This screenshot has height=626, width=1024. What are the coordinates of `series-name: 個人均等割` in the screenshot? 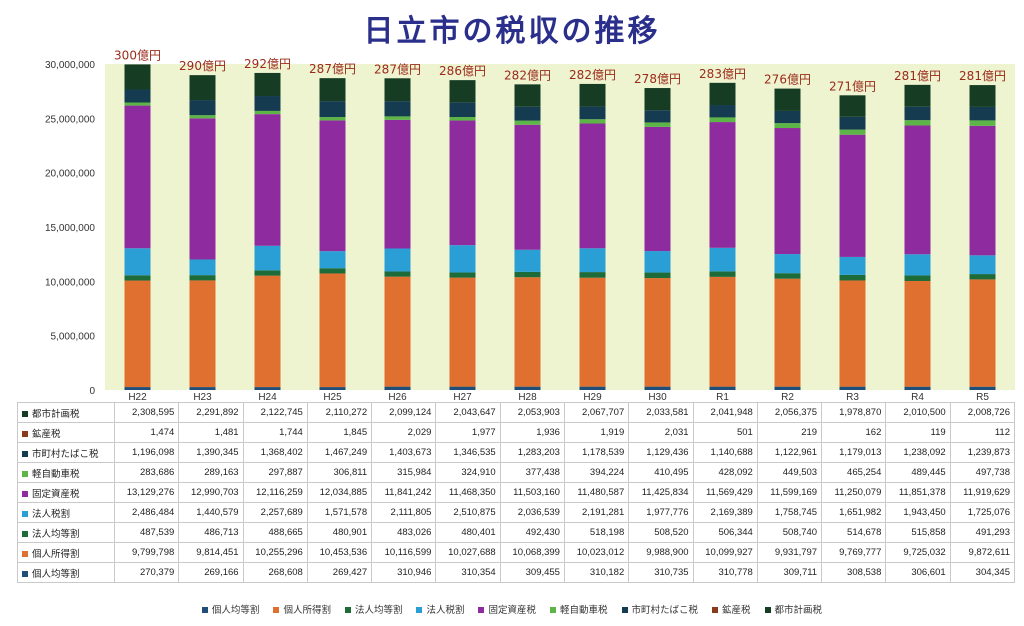 It's located at (56, 574).